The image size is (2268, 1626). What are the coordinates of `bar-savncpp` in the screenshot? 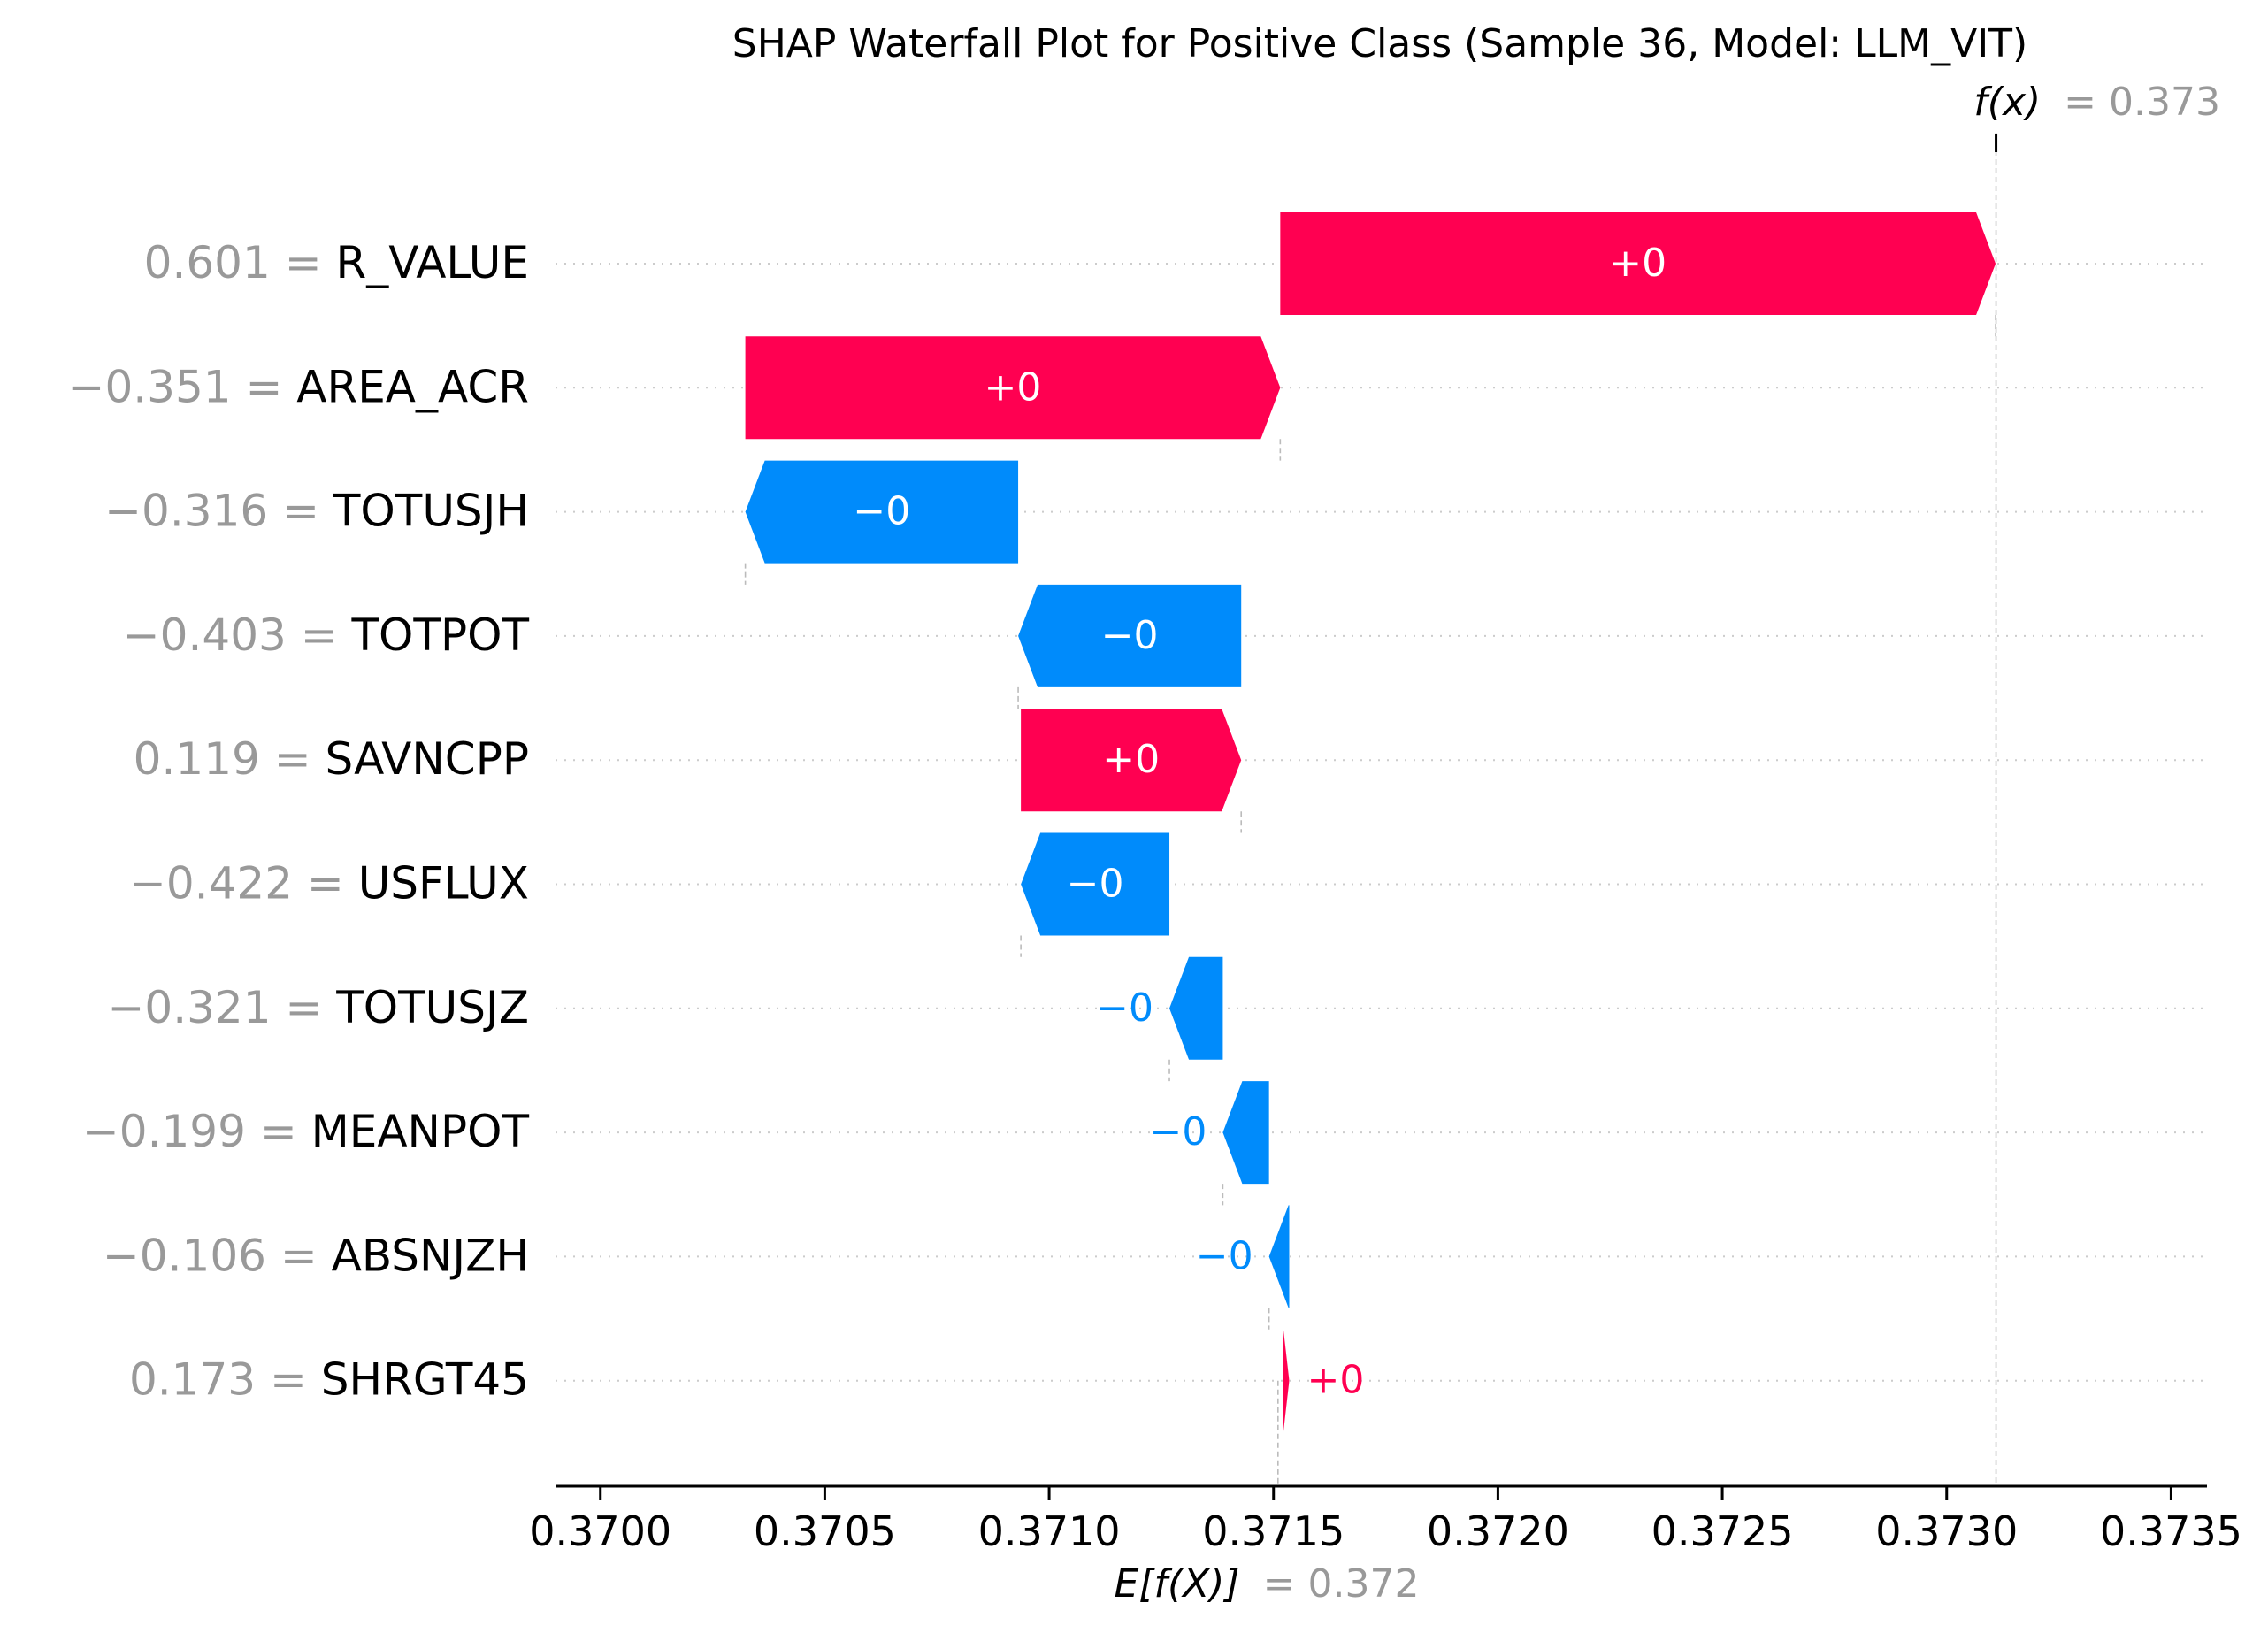 It's located at (1131, 760).